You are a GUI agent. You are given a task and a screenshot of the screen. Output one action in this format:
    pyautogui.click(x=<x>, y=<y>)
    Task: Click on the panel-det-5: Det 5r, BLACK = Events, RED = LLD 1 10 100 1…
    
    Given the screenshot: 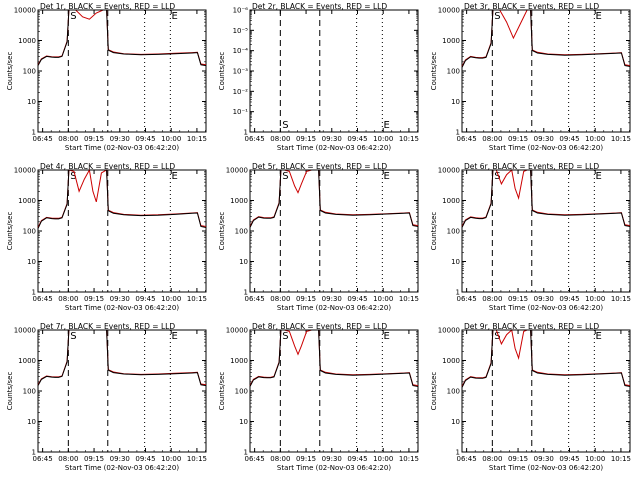 What is the action you would take?
    pyautogui.click(x=318, y=237)
    